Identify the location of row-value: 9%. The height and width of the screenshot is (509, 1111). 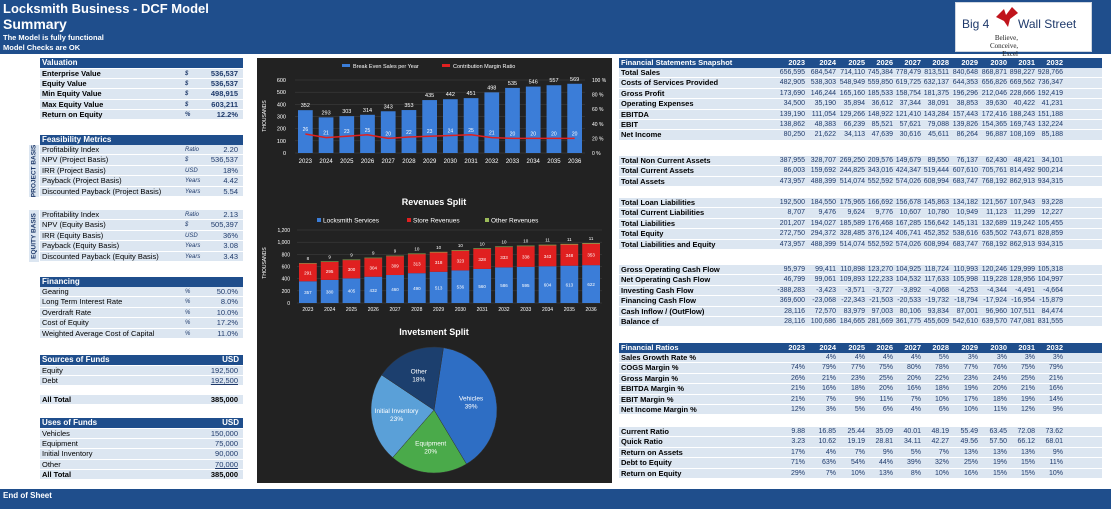
(1057, 452).